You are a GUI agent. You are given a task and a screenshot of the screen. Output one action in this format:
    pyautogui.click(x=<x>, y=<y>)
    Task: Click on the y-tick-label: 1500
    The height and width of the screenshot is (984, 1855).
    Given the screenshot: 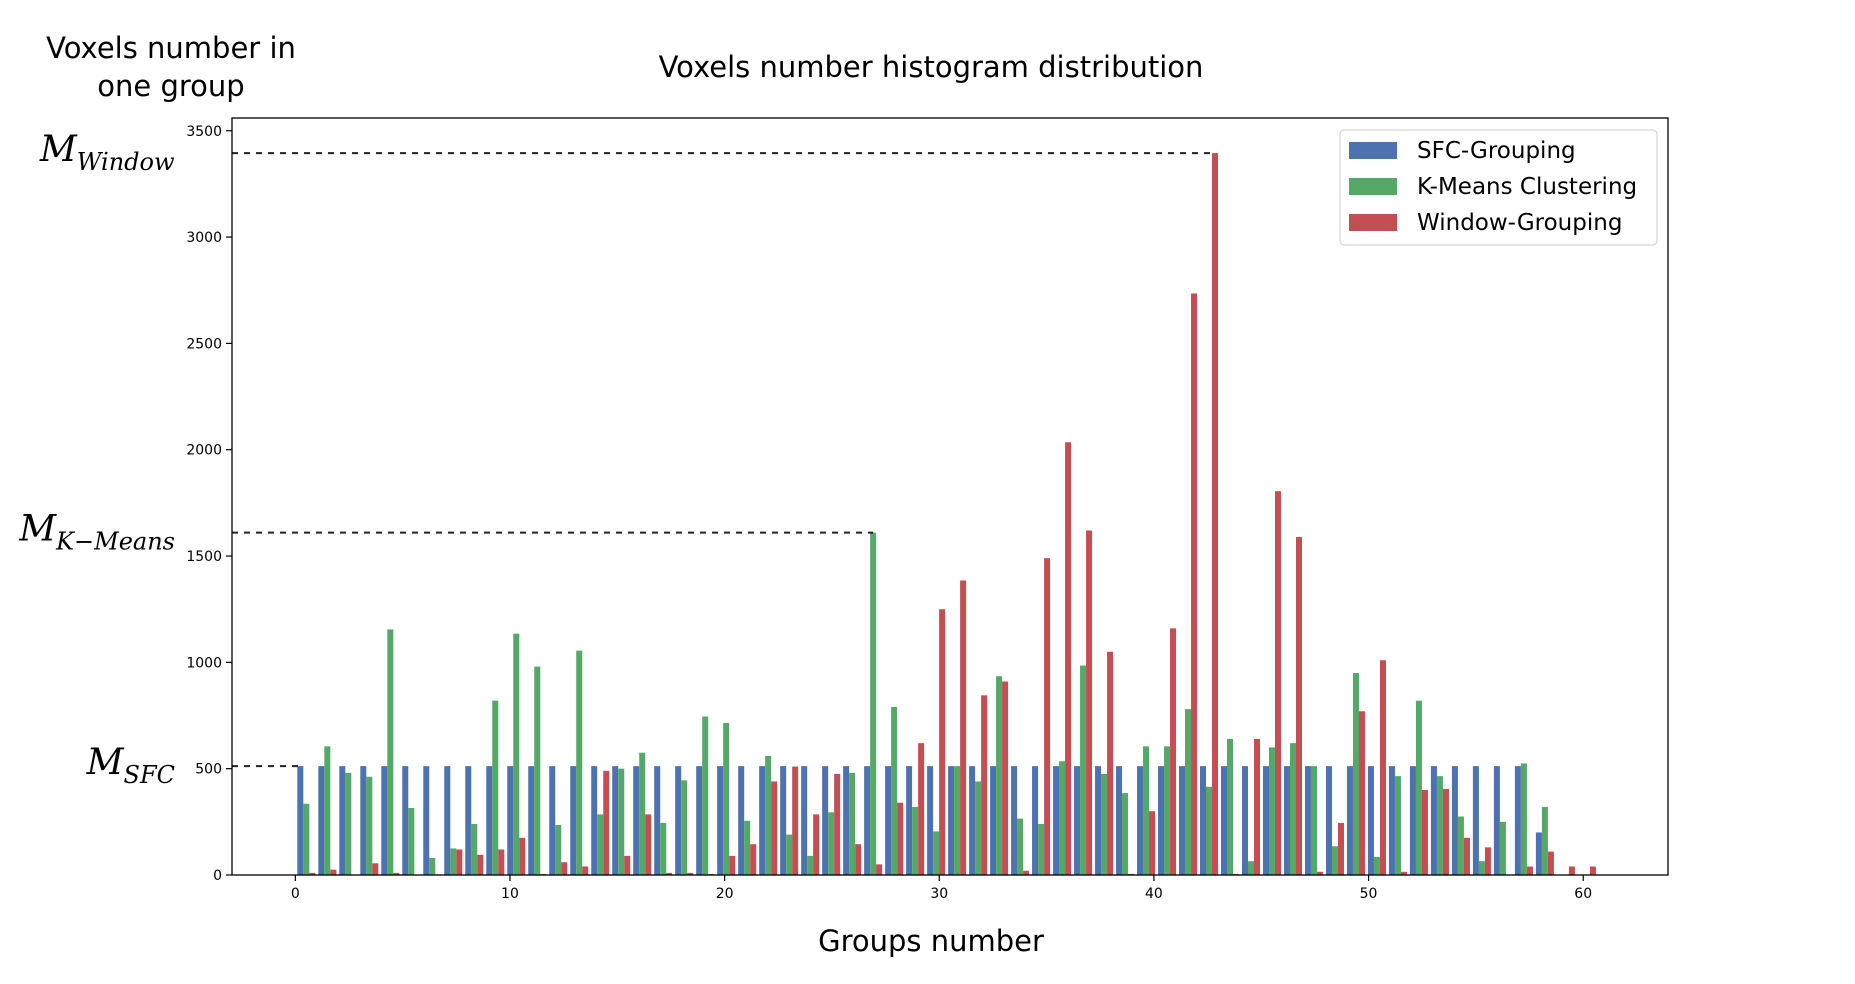 What is the action you would take?
    pyautogui.click(x=204, y=557)
    